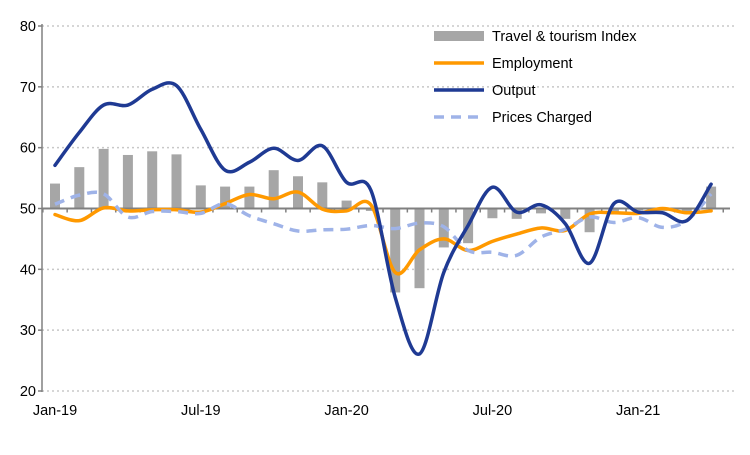 Image resolution: width=750 pixels, height=455 pixels. Describe the element at coordinates (542, 118) in the screenshot. I see `legend-label: Prices Charged` at that location.